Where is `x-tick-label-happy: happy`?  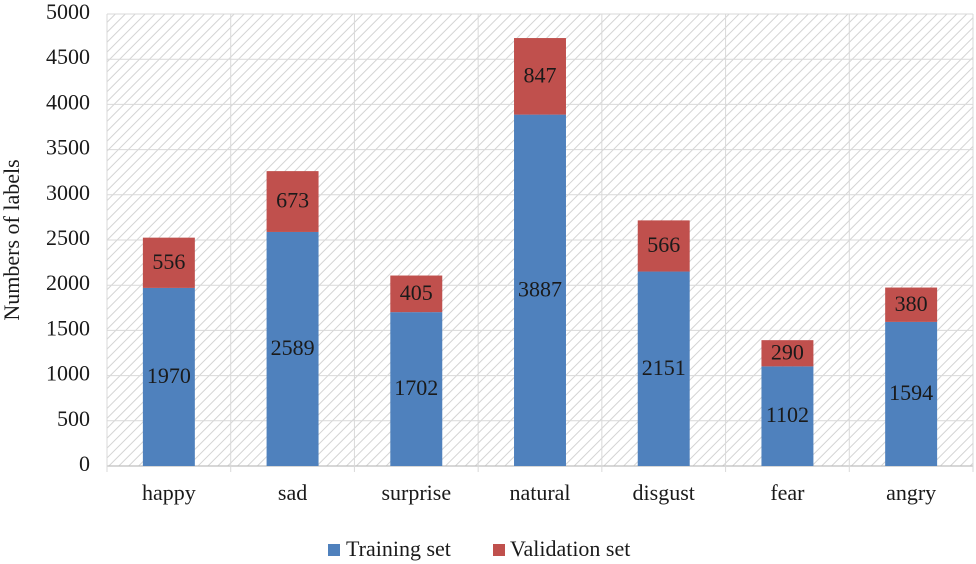 x-tick-label-happy: happy is located at coordinates (169, 492).